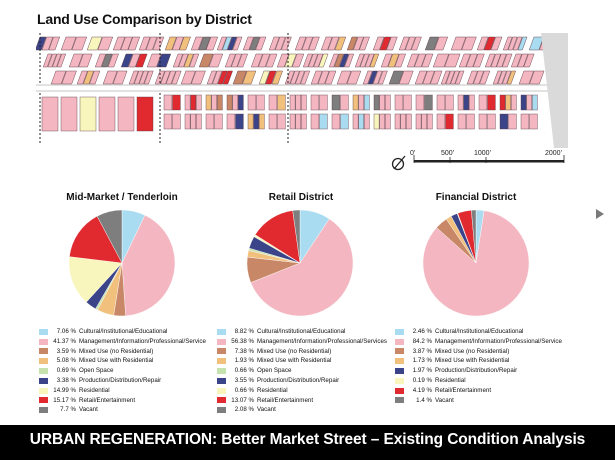 This screenshot has height=460, width=615. I want to click on legend-value: 1.97 %, so click(422, 371).